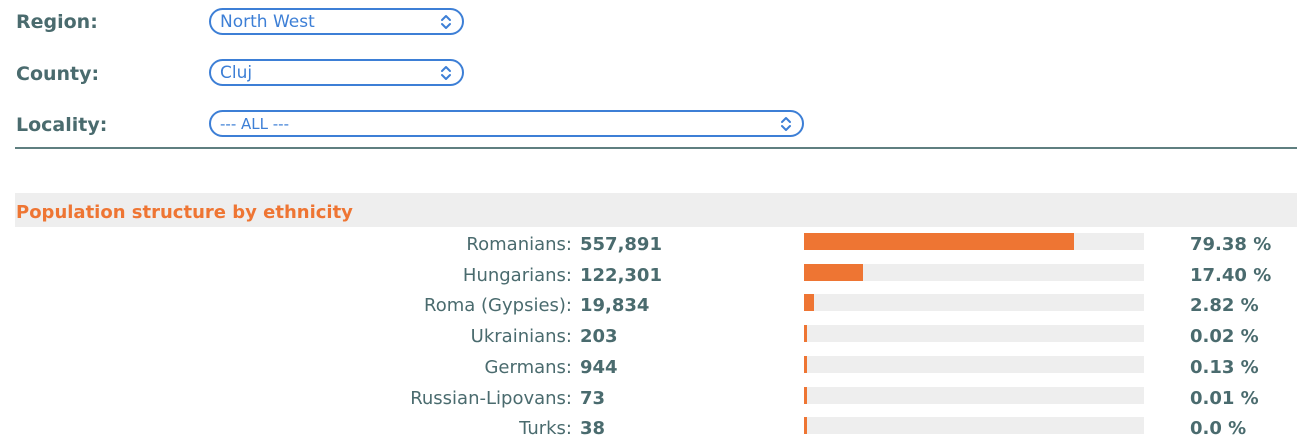  What do you see at coordinates (1218, 429) in the screenshot?
I see `ethnicity-percent: 0.0 %` at bounding box center [1218, 429].